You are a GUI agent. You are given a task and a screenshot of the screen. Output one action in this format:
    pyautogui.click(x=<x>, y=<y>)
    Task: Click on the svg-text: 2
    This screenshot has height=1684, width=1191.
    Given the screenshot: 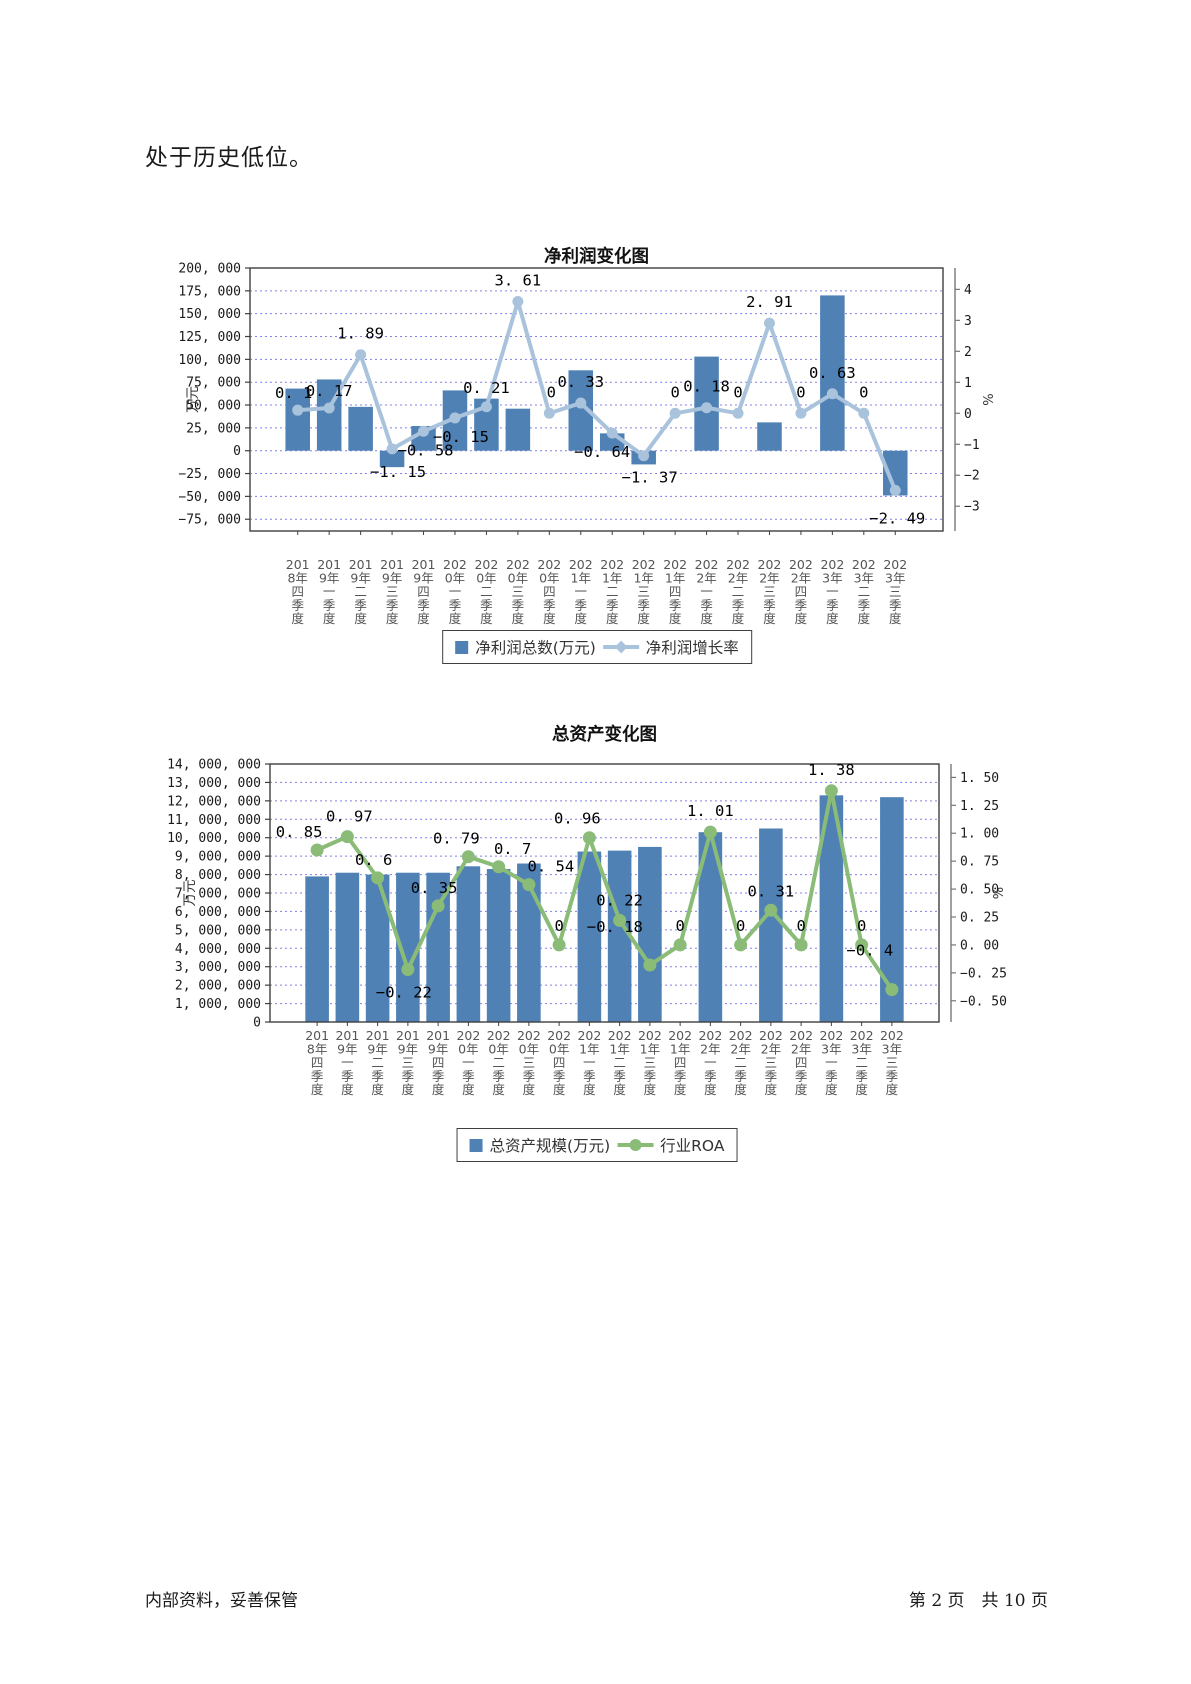 What is the action you would take?
    pyautogui.click(x=968, y=352)
    